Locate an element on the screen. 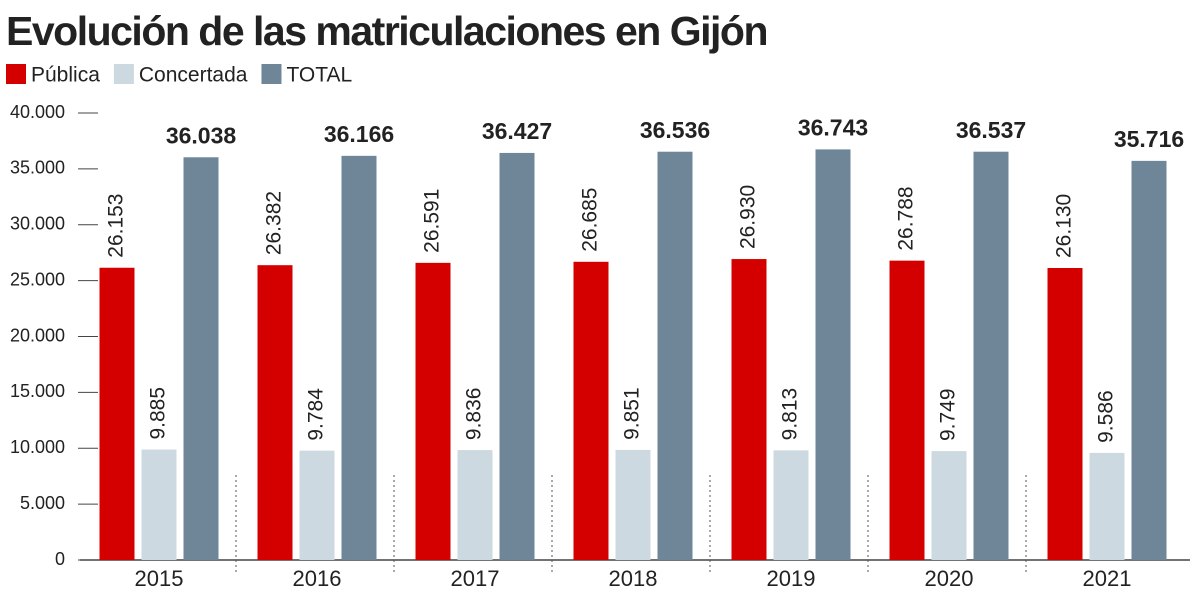 Image resolution: width=1197 pixels, height=594 pixels. x-tick-label: 2017 is located at coordinates (475, 578).